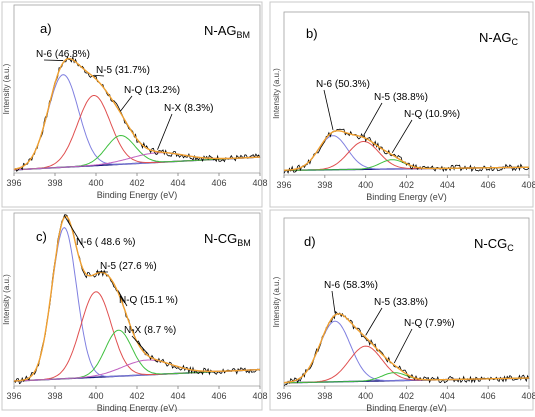  What do you see at coordinates (150, 330) in the screenshot?
I see `peak-label: N-X (8.7 %)` at bounding box center [150, 330].